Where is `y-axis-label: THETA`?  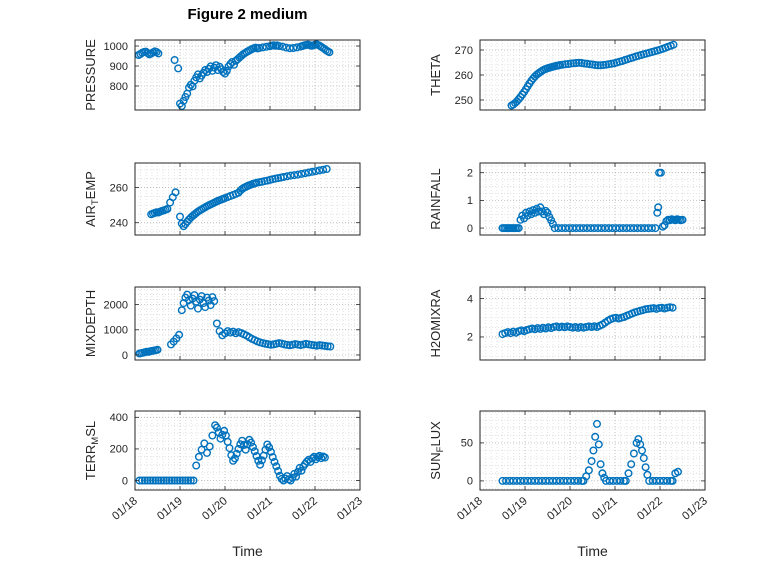
y-axis-label: THETA is located at coordinates (435, 75).